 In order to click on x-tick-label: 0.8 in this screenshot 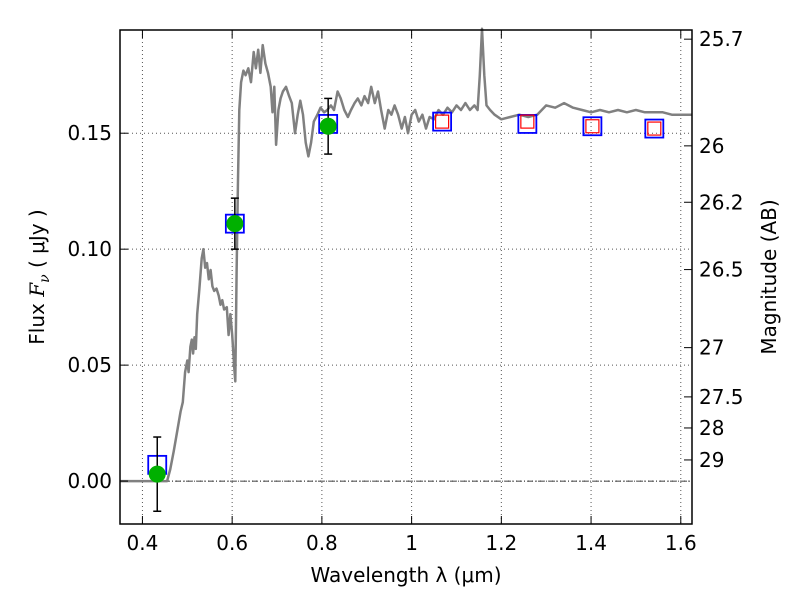, I will do `click(322, 543)`.